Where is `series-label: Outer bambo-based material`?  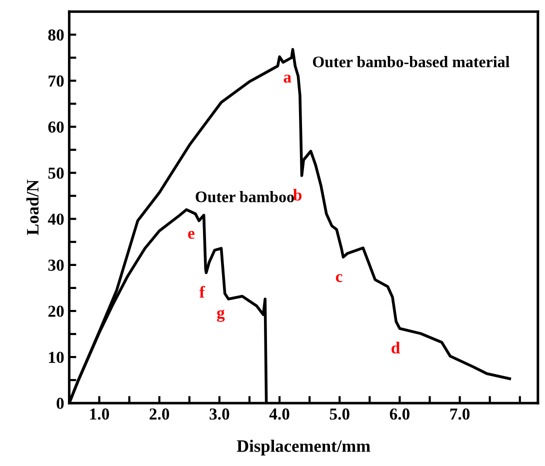 series-label: Outer bambo-based material is located at coordinates (411, 62).